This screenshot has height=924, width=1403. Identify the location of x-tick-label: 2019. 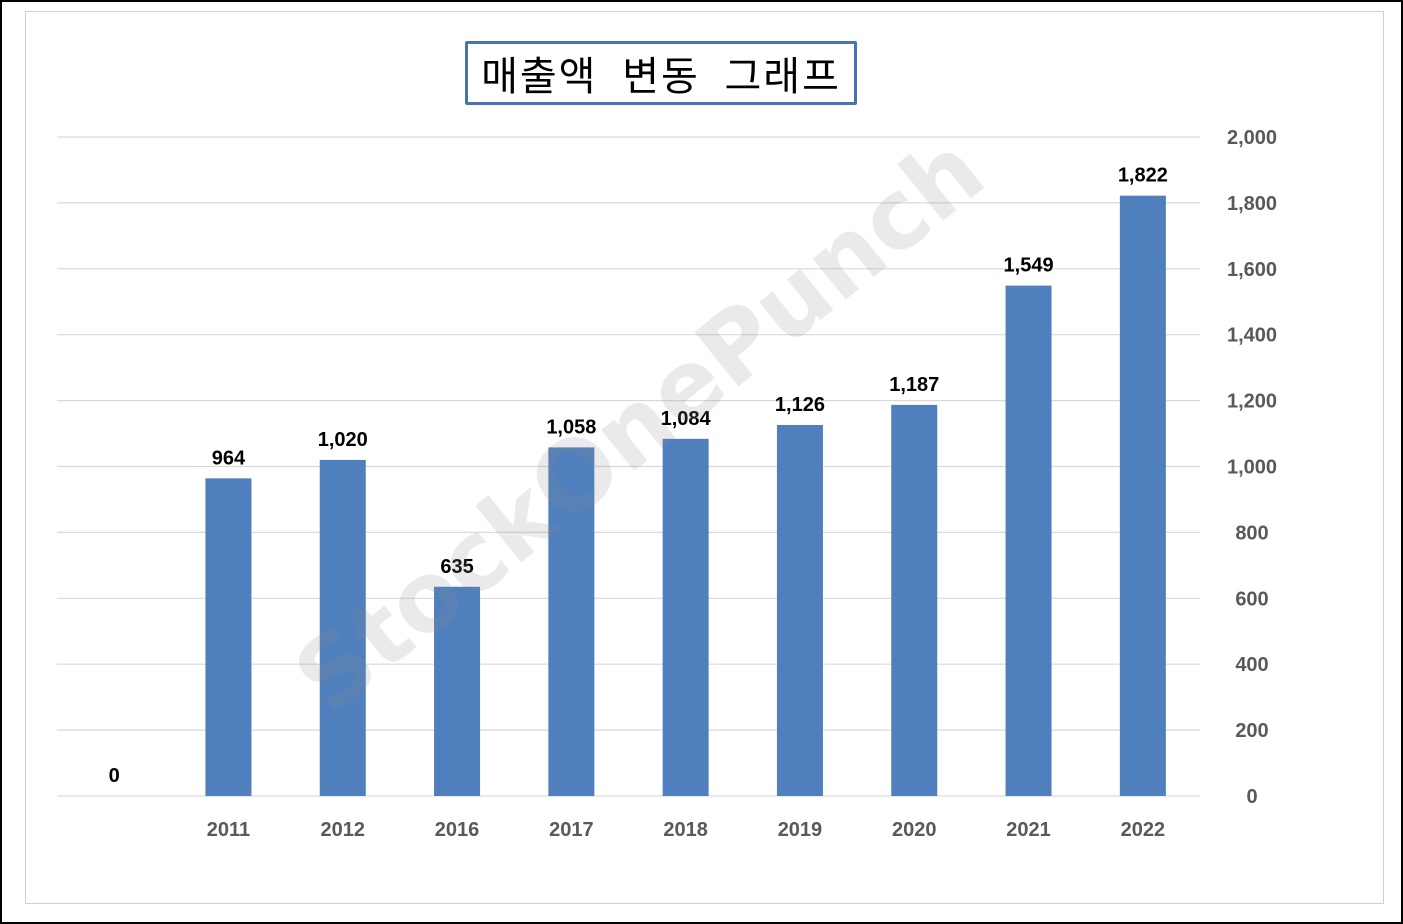
(800, 830).